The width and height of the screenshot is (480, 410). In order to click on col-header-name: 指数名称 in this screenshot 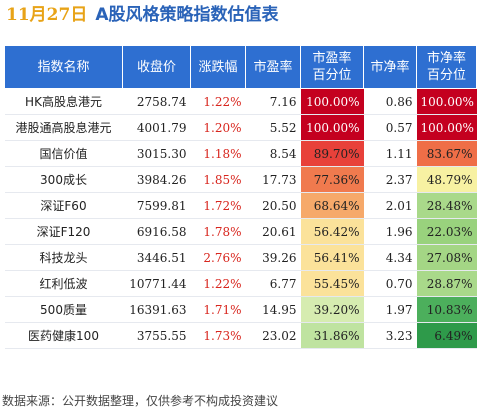, I will do `click(63, 67)`.